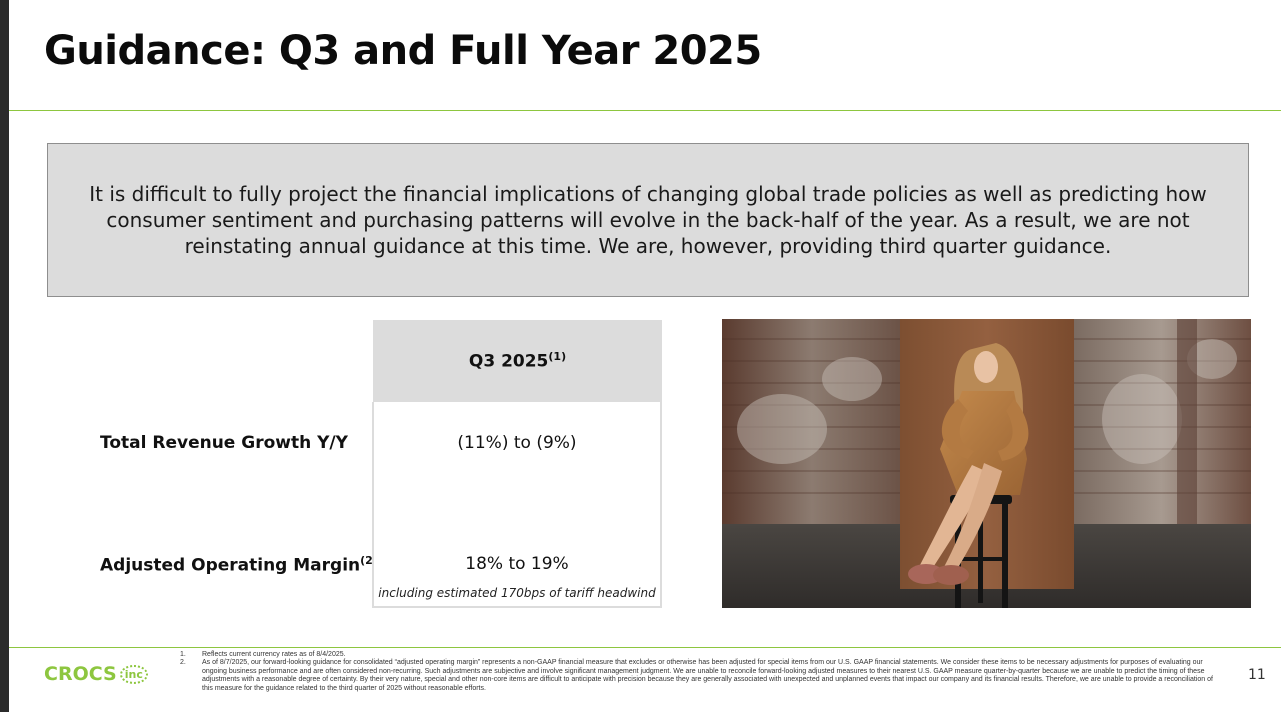  I want to click on row-label-margin: Adjusted Operating Margin(2), so click(239, 565).